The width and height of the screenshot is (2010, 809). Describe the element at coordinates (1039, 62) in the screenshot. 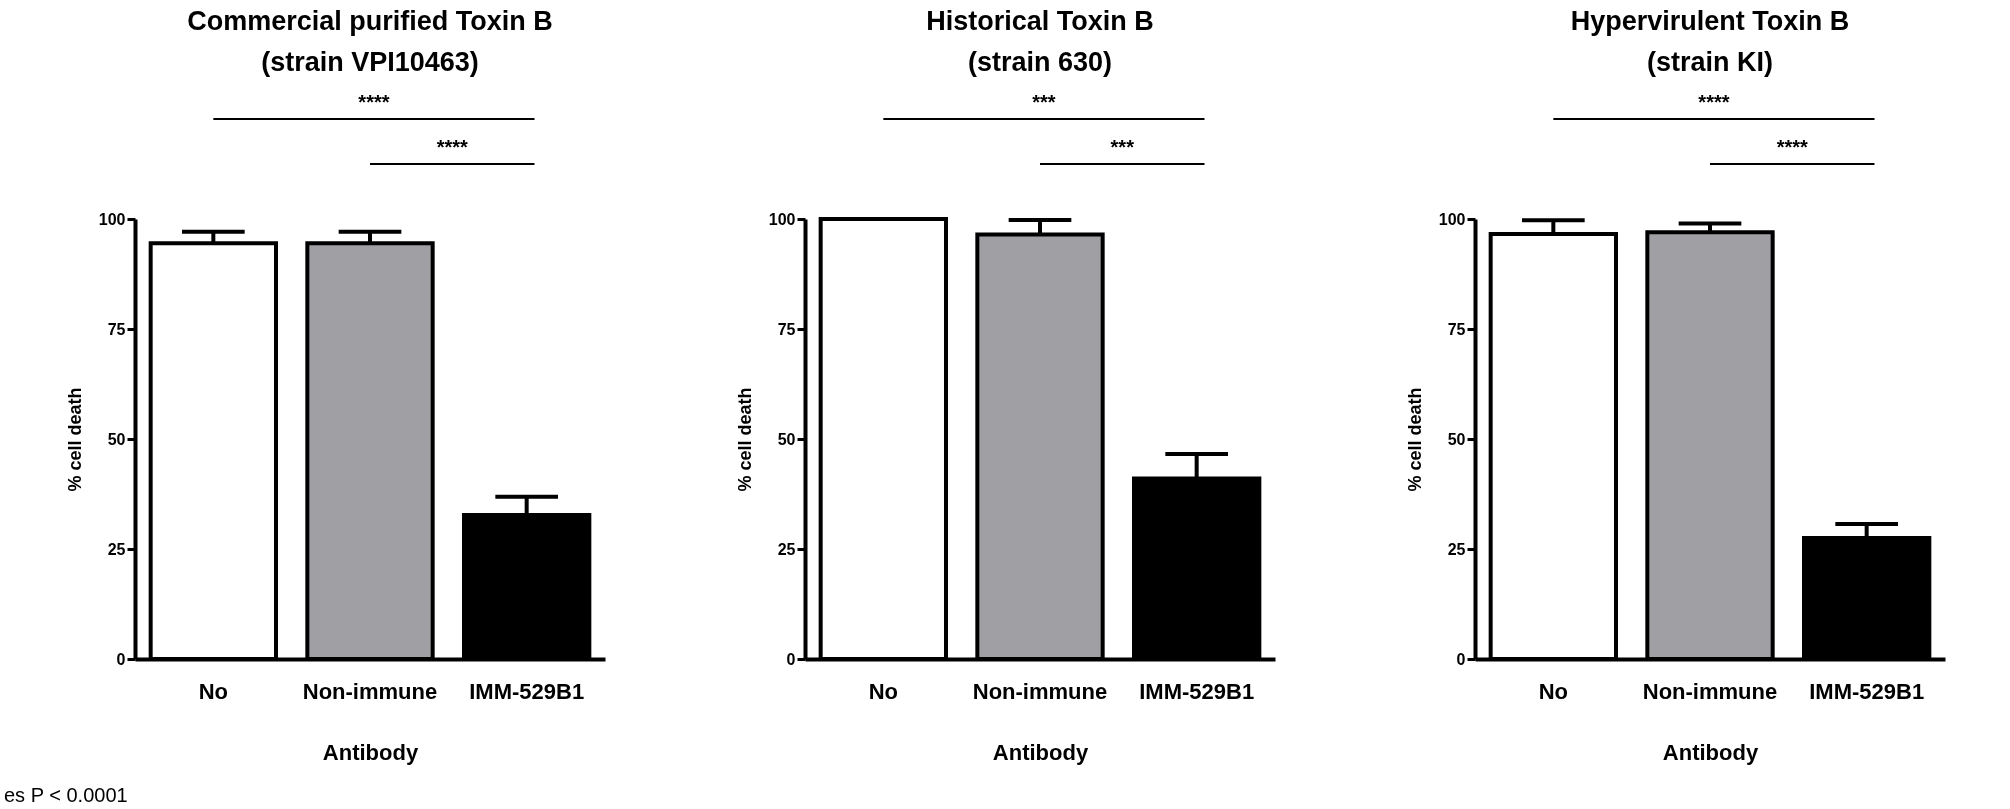

I see `chart-subtitle: (strain 630)` at that location.